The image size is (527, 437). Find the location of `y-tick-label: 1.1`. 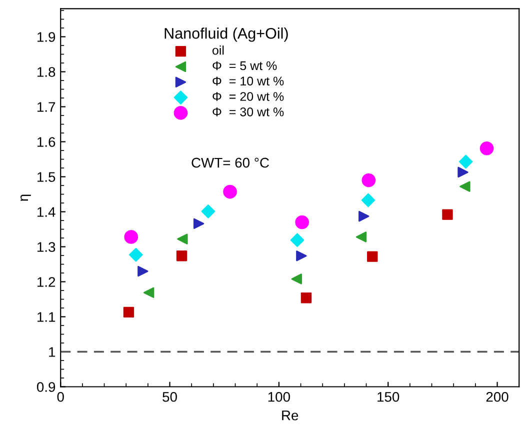

y-tick-label: 1.1 is located at coordinates (46, 317).